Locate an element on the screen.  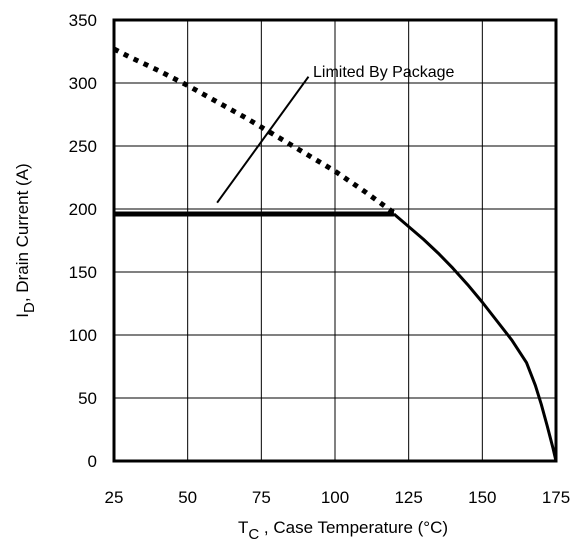
x-axis-label: TC , Case Temperature (°C) is located at coordinates (343, 530).